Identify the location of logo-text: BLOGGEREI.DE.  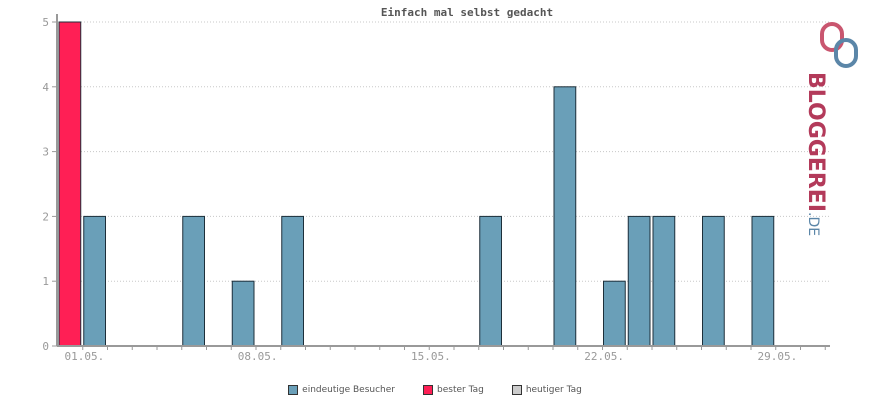
(815, 154).